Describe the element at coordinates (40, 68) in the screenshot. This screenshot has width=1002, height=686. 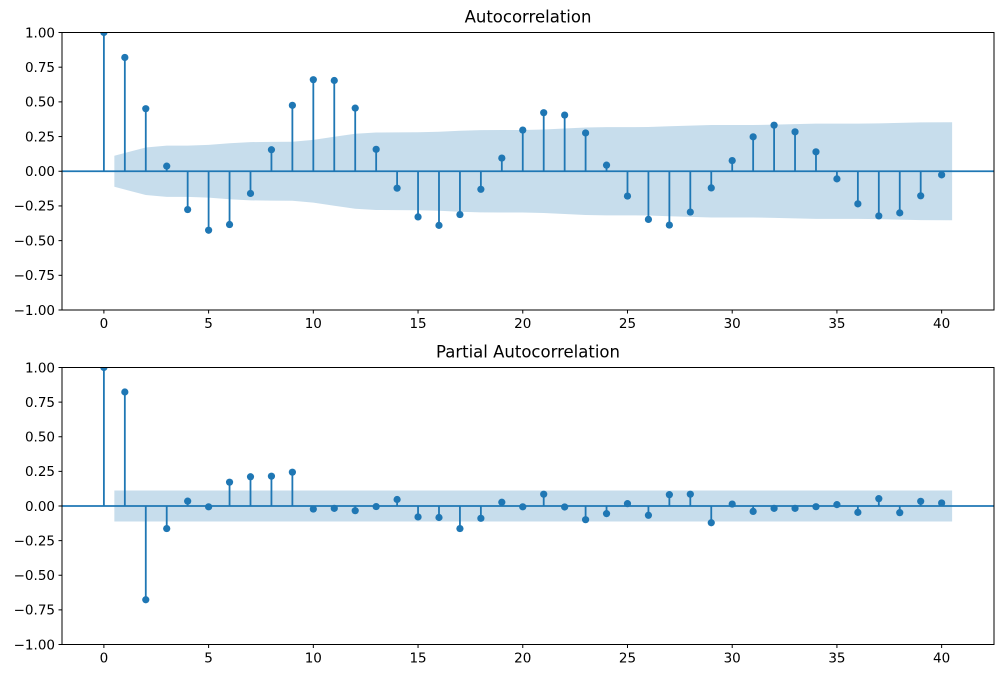
I see `y-tick-label: 0.75` at that location.